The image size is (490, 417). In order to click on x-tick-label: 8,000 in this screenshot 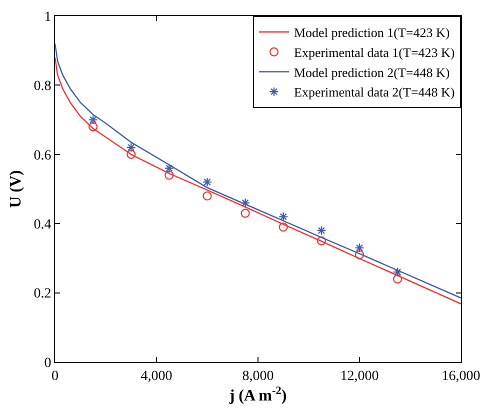, I will do `click(258, 376)`.